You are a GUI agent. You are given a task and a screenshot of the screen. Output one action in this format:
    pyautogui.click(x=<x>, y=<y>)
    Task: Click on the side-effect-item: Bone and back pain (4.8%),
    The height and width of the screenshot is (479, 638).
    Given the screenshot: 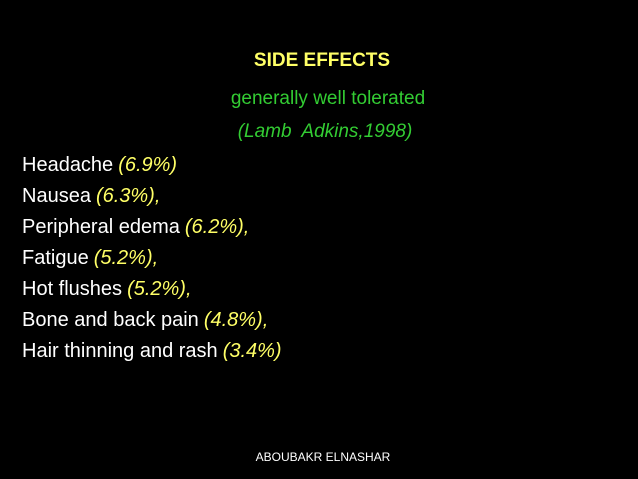 What is the action you would take?
    pyautogui.click(x=152, y=322)
    